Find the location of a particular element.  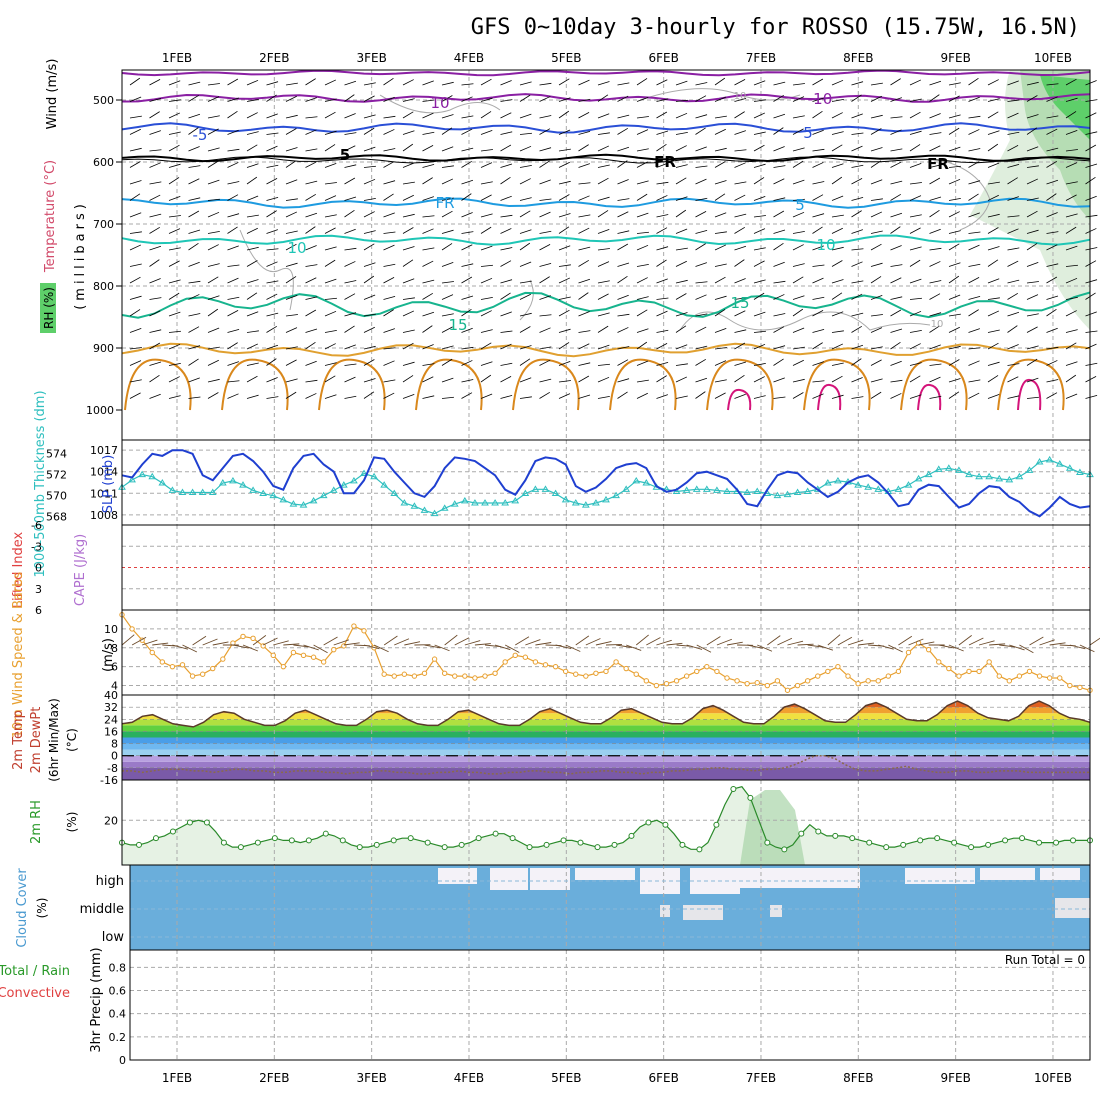

temp-band is located at coordinates (606, 747).